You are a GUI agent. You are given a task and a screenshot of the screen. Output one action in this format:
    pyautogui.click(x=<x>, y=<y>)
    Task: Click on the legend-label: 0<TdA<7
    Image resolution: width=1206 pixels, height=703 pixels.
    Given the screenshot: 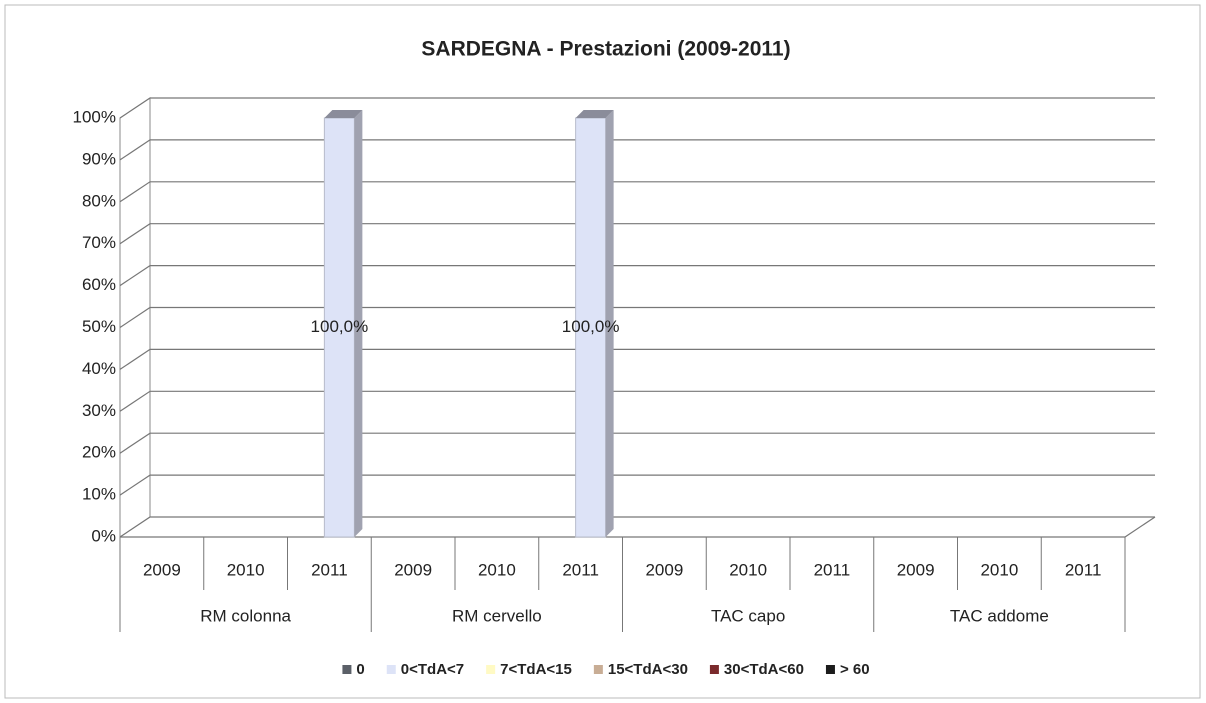 What is the action you would take?
    pyautogui.click(x=432, y=669)
    